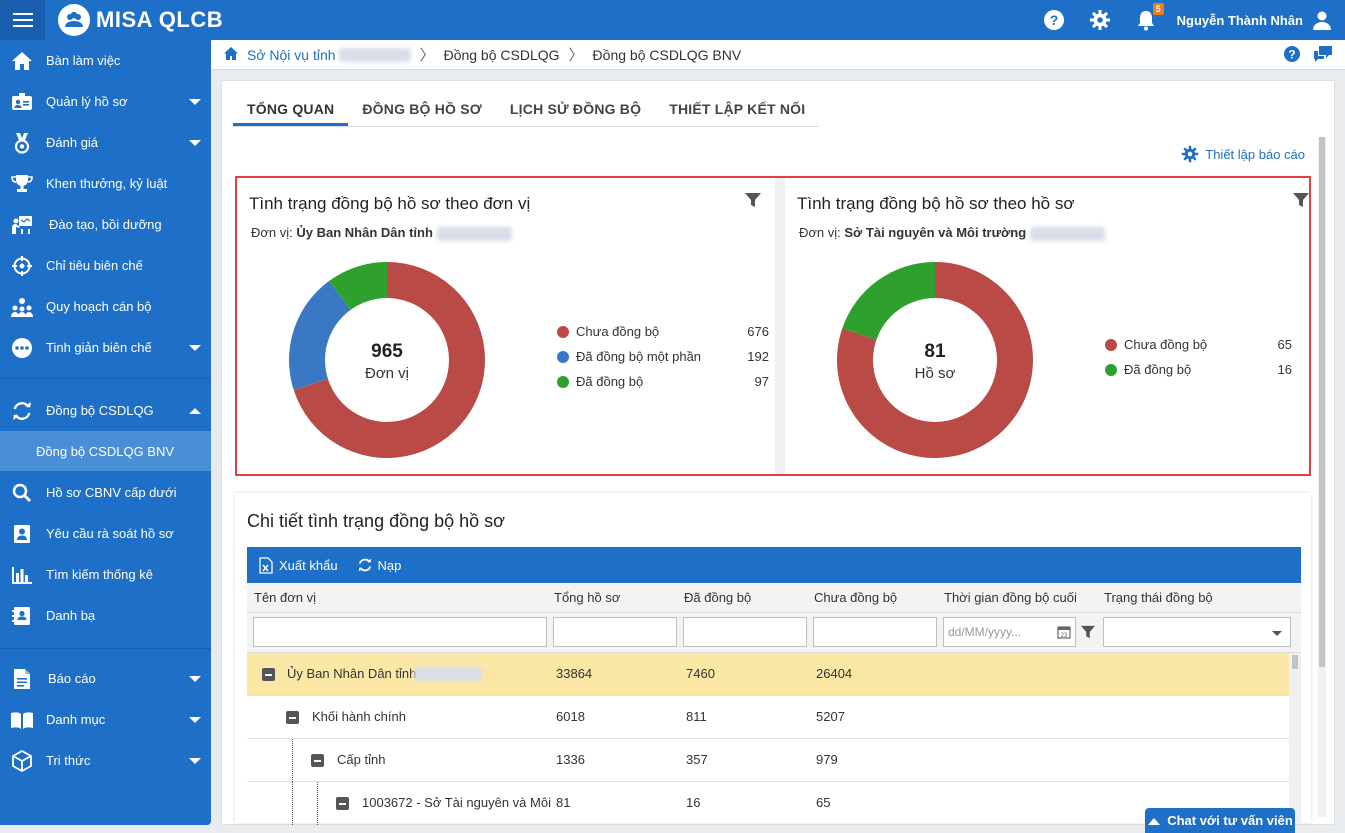 This screenshot has width=1345, height=833. What do you see at coordinates (1197, 632) in the screenshot?
I see `filter-select-trang-thai` at bounding box center [1197, 632].